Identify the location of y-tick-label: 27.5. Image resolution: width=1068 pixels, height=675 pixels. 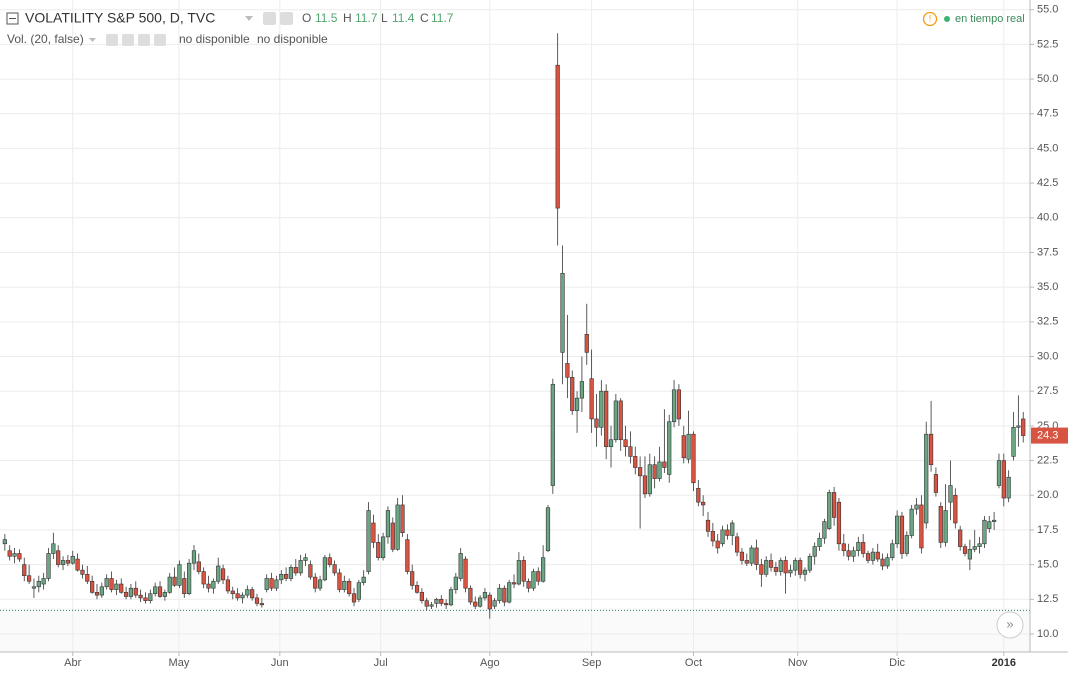
(1047, 391).